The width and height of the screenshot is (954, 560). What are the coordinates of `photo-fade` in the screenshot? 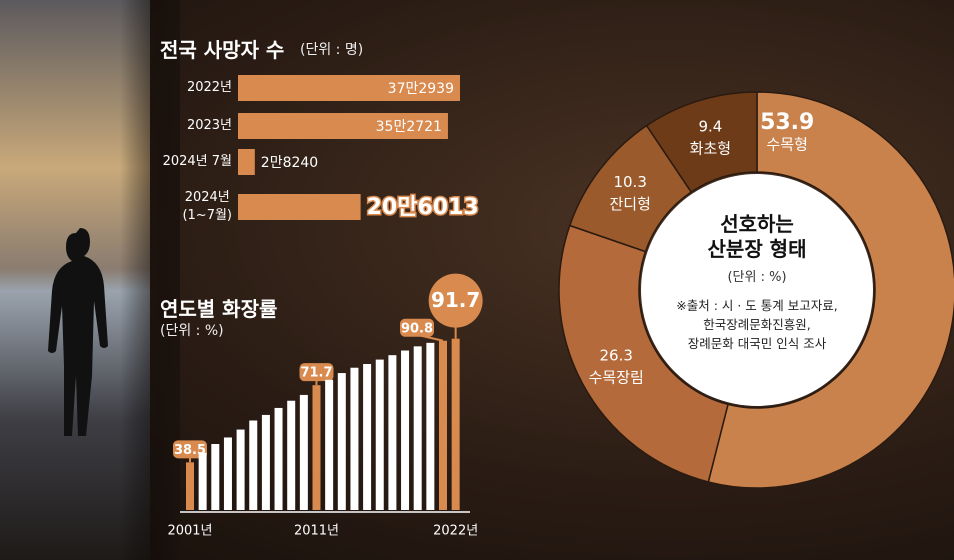 It's located at (150, 280).